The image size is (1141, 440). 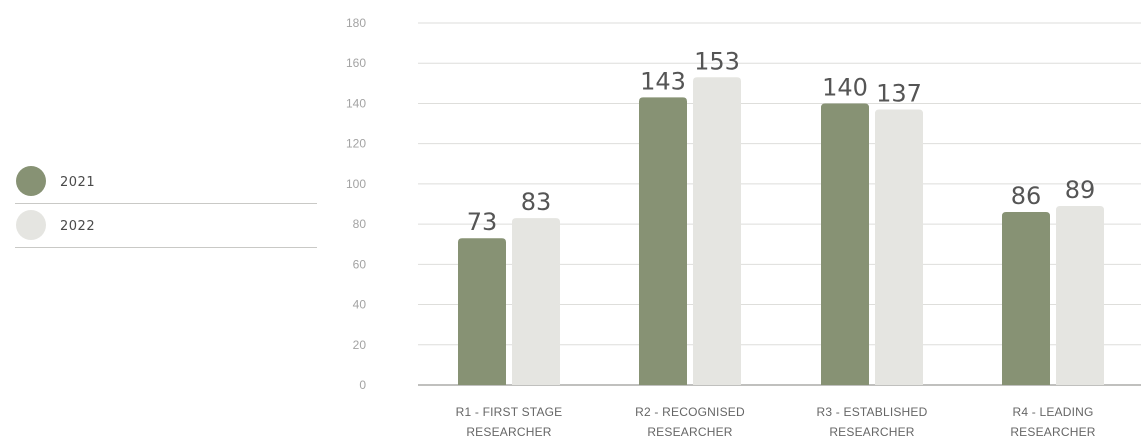 I want to click on y-tick-label: 40, so click(x=360, y=305).